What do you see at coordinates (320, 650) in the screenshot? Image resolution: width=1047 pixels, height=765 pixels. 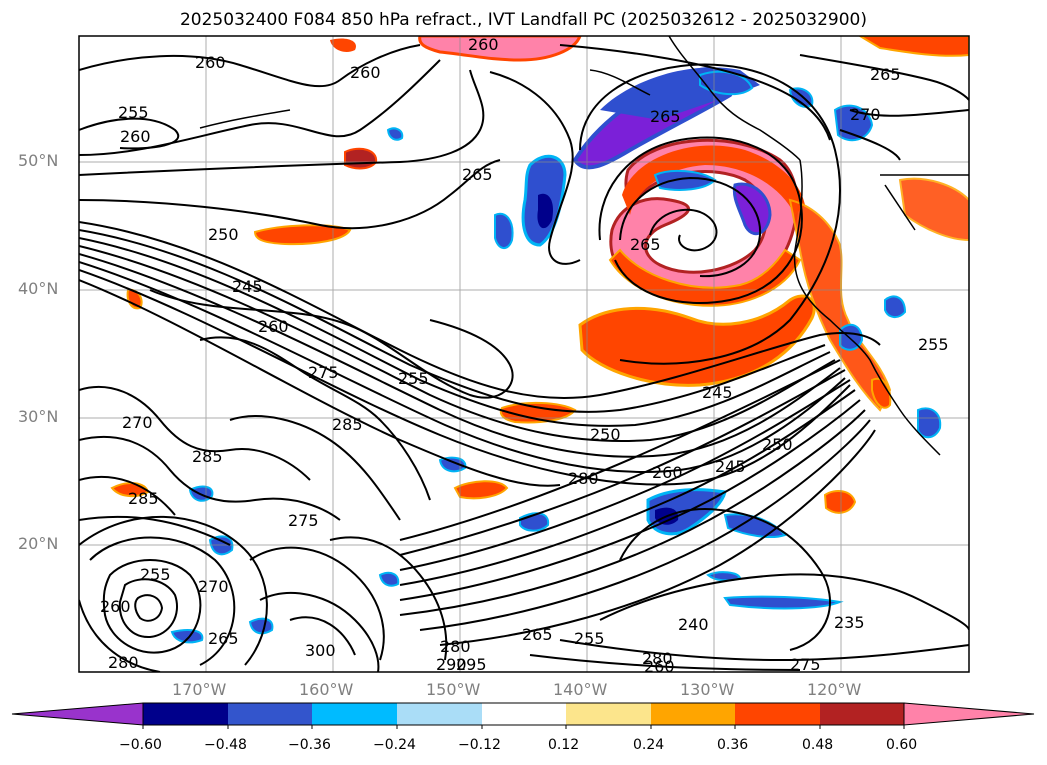 I see `contour-label: 300` at bounding box center [320, 650].